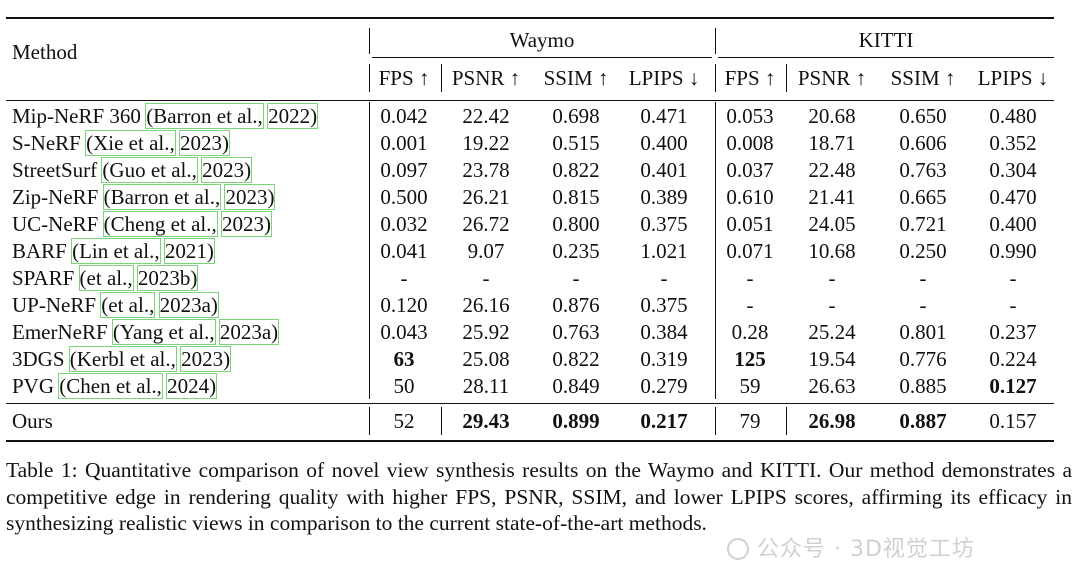 This screenshot has width=1080, height=581. Describe the element at coordinates (404, 332) in the screenshot. I see `table-cell: 0.043` at that location.